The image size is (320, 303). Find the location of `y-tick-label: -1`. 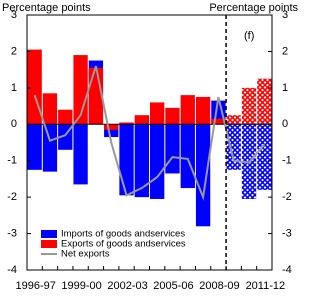

y-tick-label: -1 is located at coordinates (12, 161).